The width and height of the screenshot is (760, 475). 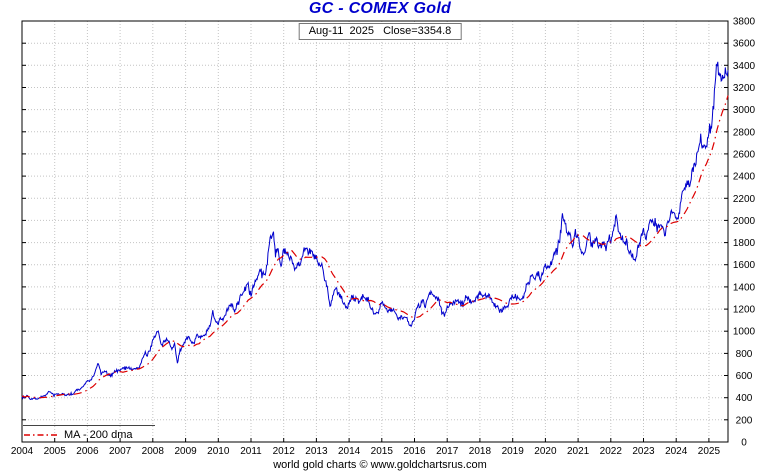 I want to click on y-tick-label: 2200, so click(x=744, y=199).